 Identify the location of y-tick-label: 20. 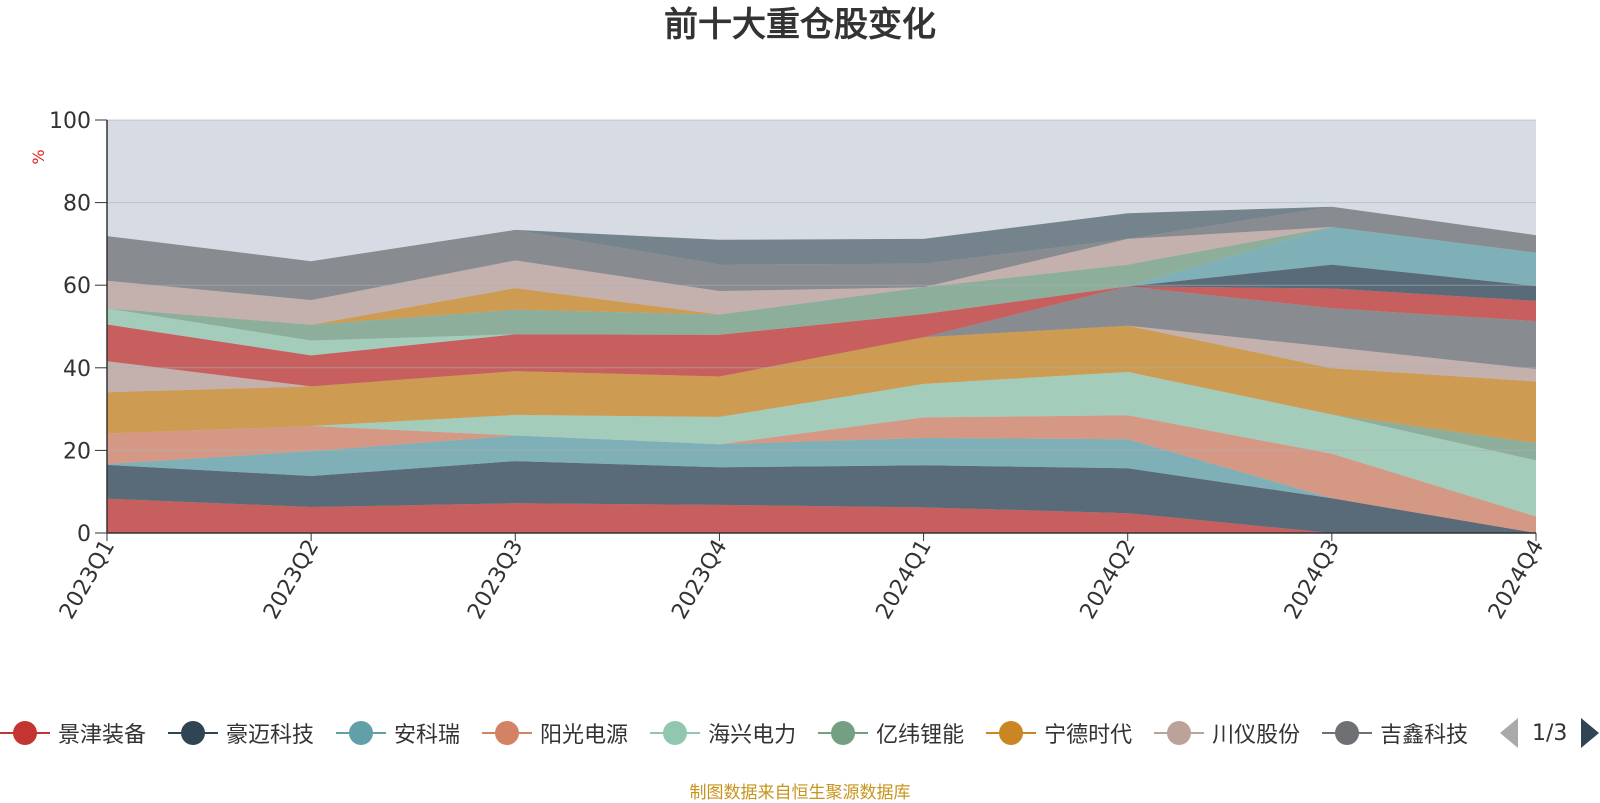
(77, 451).